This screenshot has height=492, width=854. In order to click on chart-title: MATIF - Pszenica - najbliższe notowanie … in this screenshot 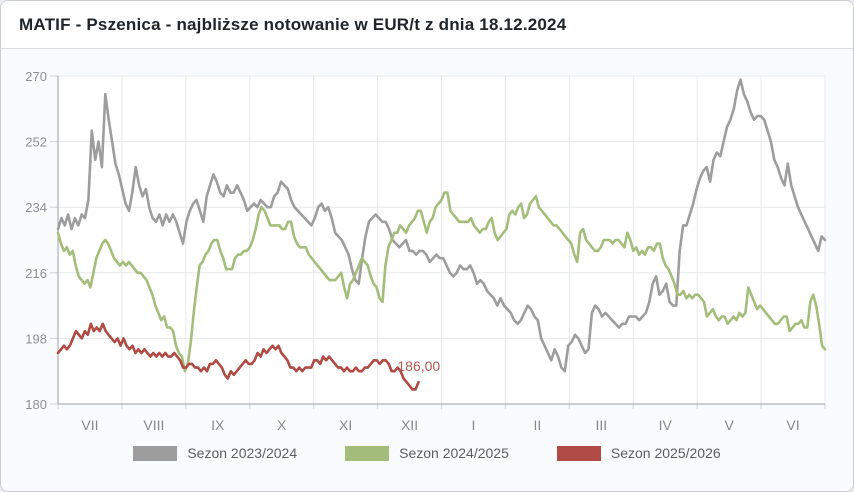, I will do `click(293, 24)`.